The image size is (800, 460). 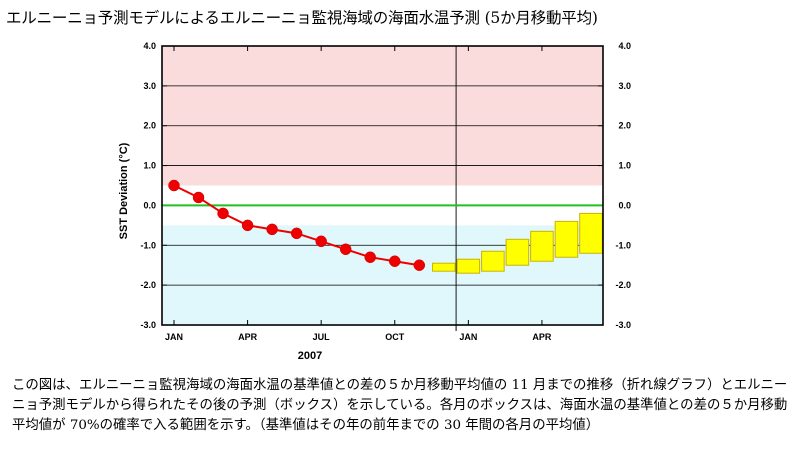 I want to click on x-tick-label: JUL, so click(x=322, y=337).